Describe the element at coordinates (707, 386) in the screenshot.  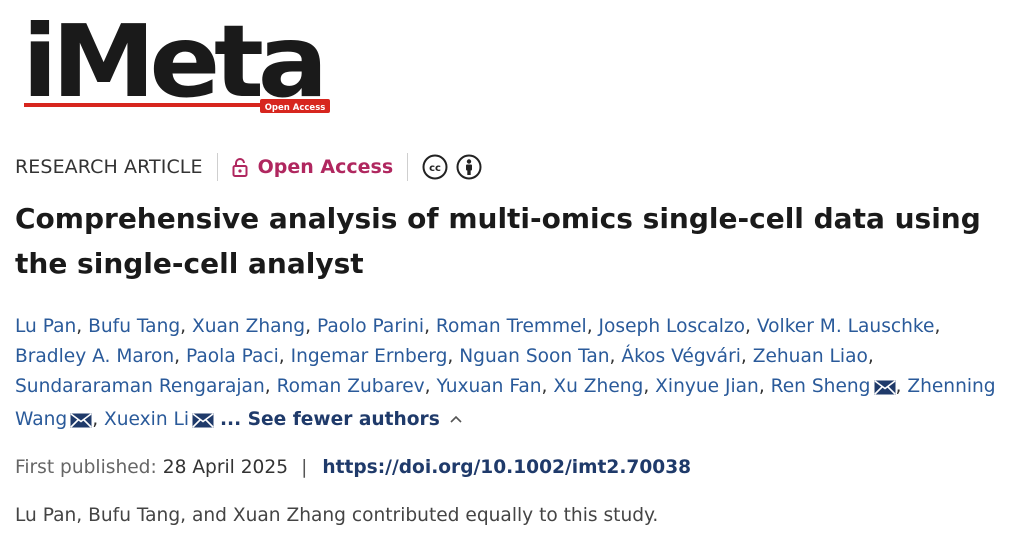
I see `author-link: Xinyue Jian` at that location.